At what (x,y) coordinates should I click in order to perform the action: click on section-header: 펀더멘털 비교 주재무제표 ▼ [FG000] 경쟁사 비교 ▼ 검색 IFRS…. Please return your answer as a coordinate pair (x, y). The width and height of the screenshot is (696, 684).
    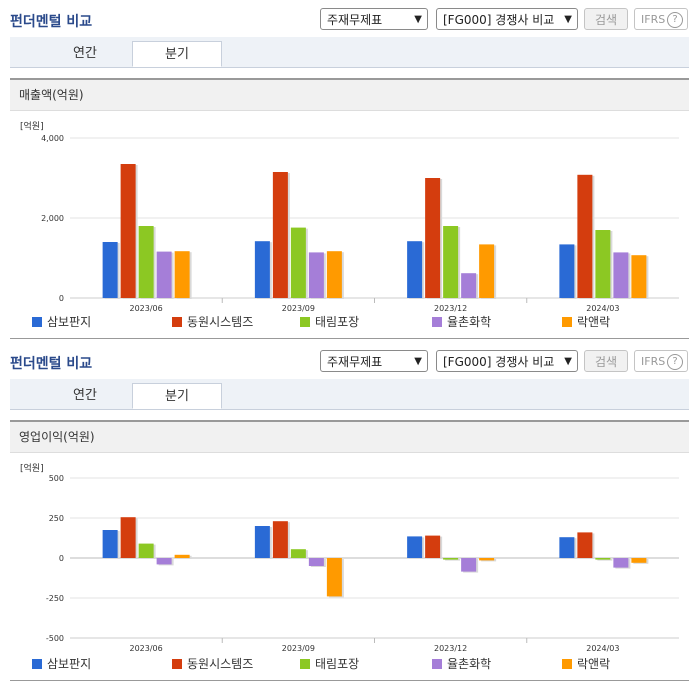
    Looking at the image, I should click on (348, 360).